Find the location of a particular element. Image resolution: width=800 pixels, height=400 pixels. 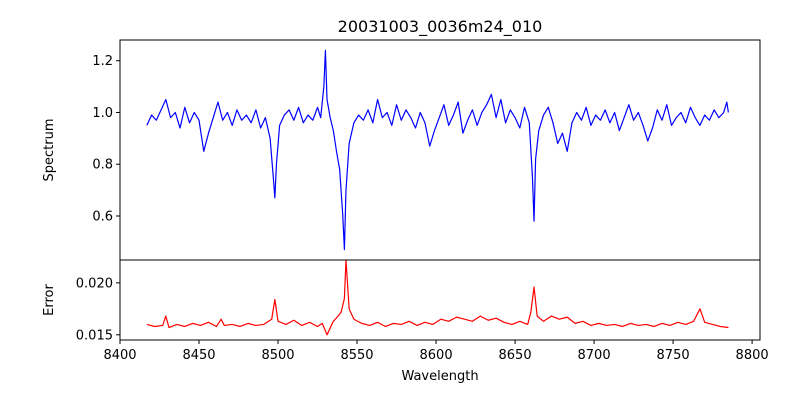

spectrum-y-tick-label: 0.8 is located at coordinates (102, 165).